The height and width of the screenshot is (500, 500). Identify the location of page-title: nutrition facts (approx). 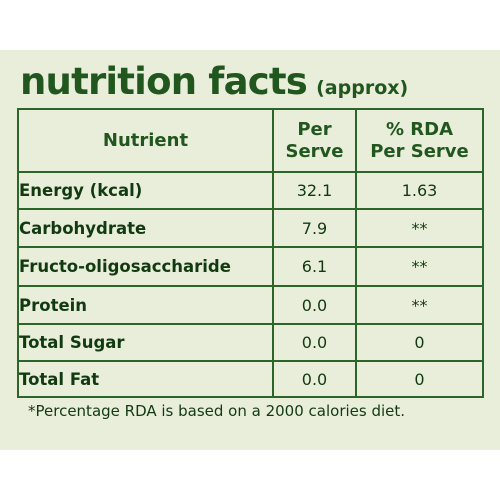
(214, 81).